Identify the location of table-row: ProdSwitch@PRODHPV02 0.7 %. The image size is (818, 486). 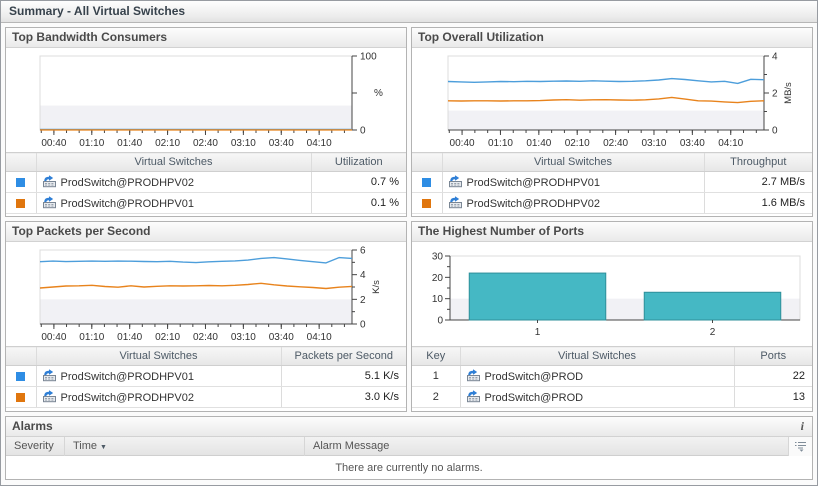
(206, 182).